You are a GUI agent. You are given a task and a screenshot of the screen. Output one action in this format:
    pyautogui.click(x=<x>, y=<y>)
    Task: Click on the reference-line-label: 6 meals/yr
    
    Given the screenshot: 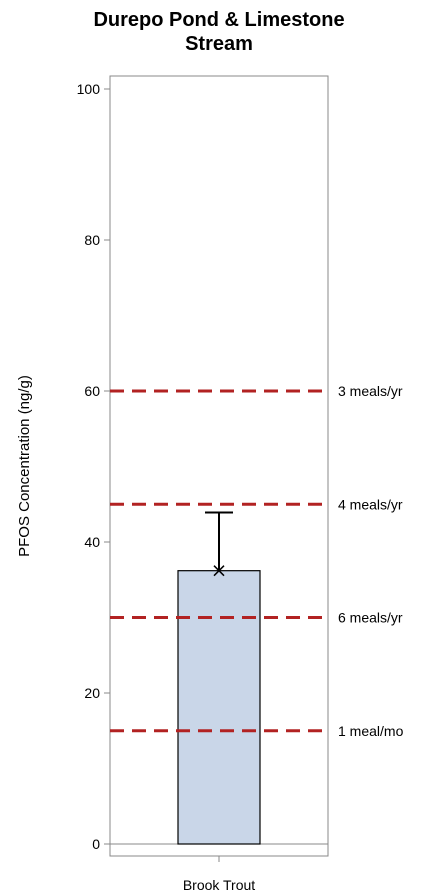 What is the action you would take?
    pyautogui.click(x=370, y=618)
    